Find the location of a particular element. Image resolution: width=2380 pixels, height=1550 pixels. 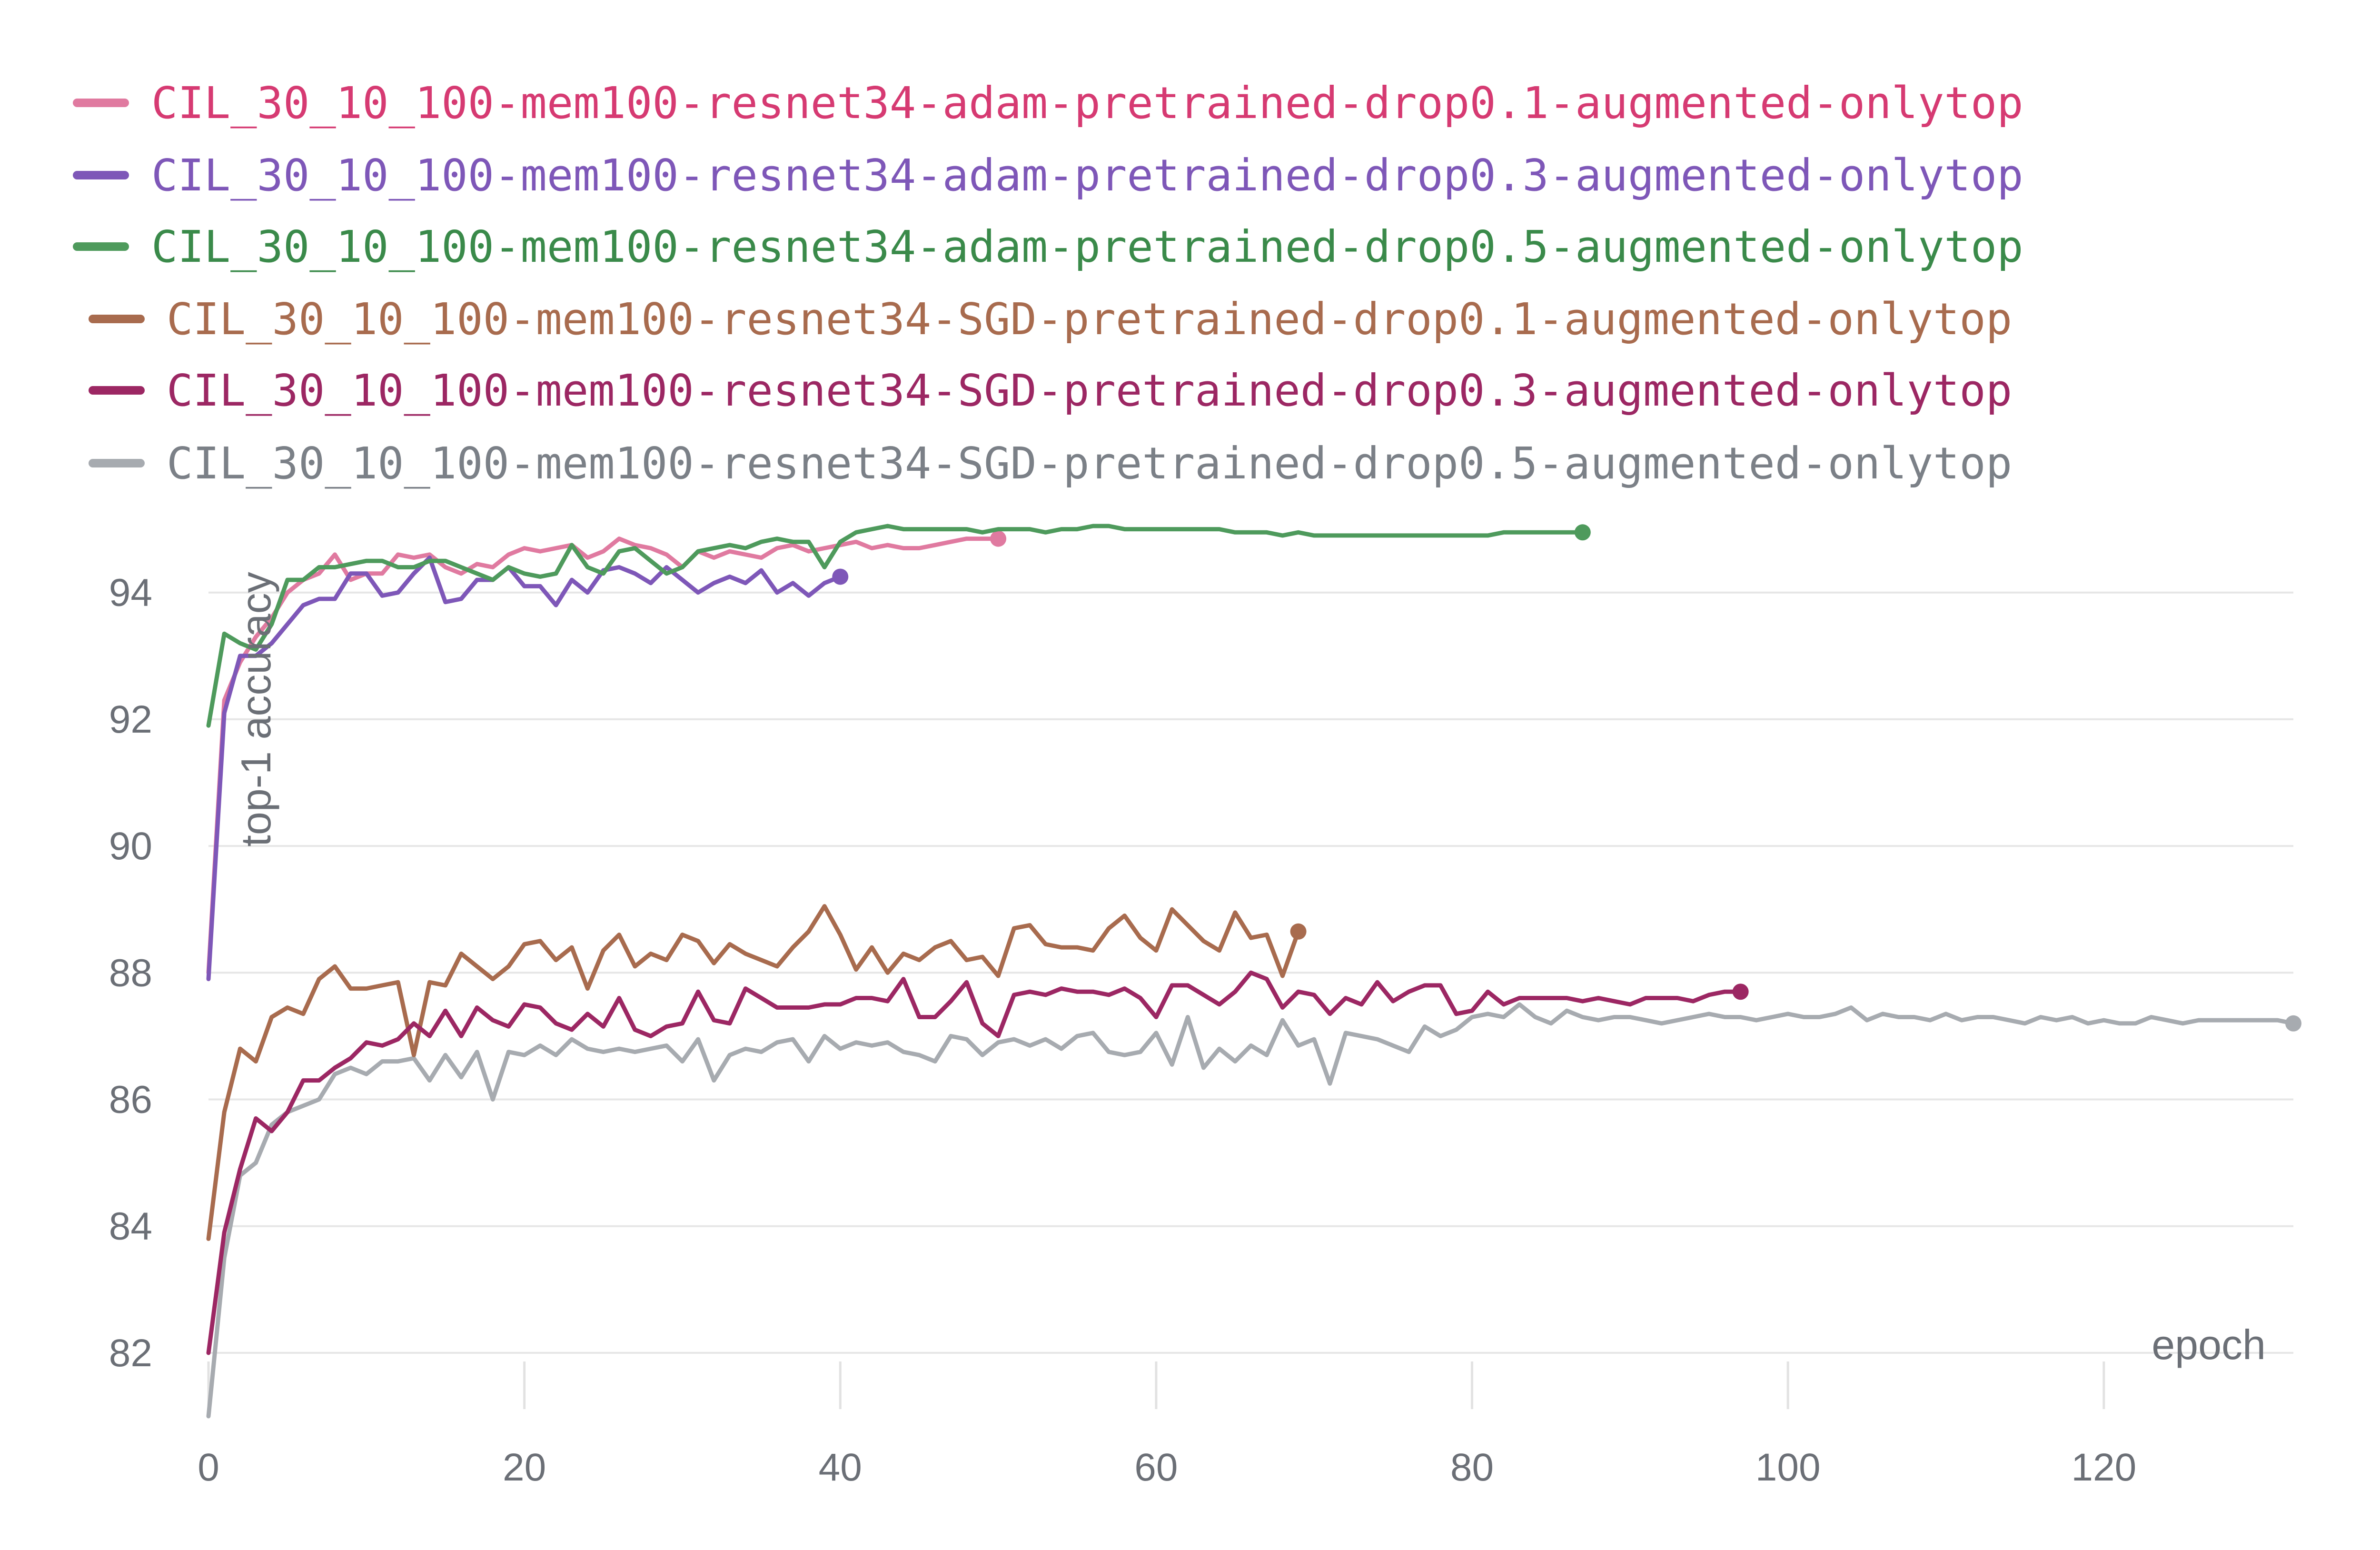

x-tick-label: 60 is located at coordinates (1156, 1467).